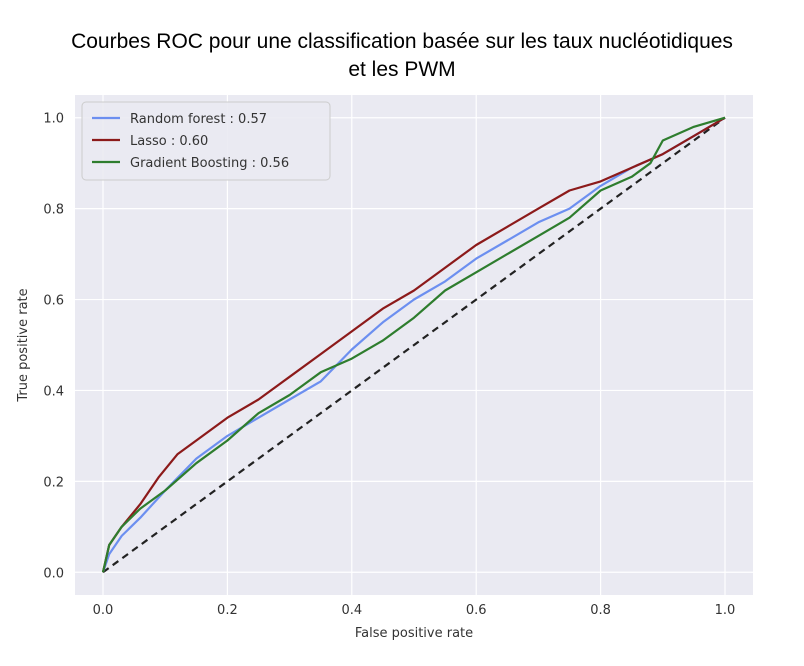 This screenshot has height=666, width=804. What do you see at coordinates (53, 301) in the screenshot?
I see `y-tick-label: 0.6` at bounding box center [53, 301].